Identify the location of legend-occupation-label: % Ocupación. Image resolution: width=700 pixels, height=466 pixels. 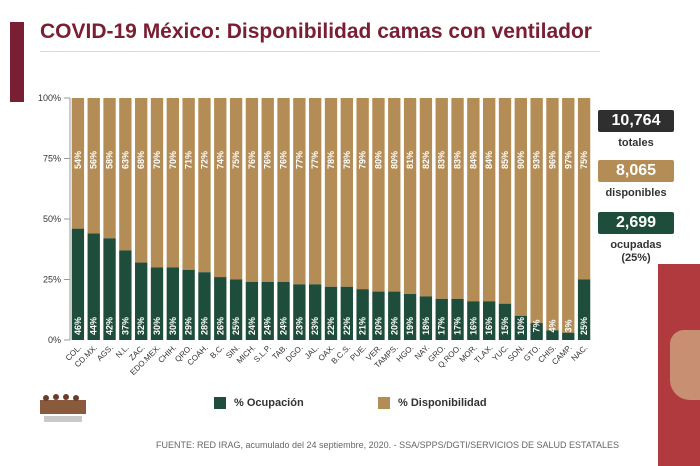
(269, 403).